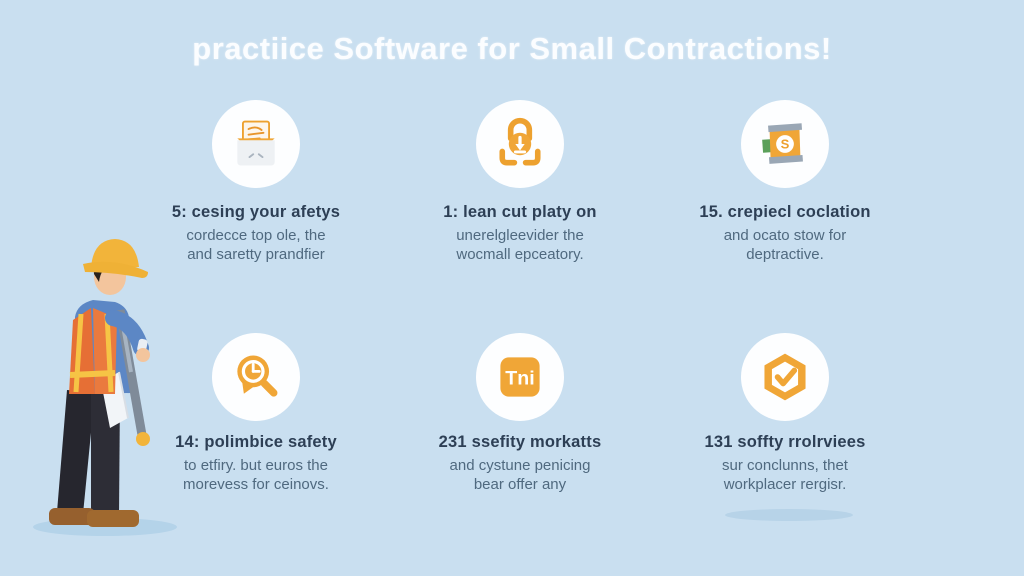 Image resolution: width=1024 pixels, height=576 pixels. Describe the element at coordinates (256, 377) in the screenshot. I see `search-clock-icon` at that location.